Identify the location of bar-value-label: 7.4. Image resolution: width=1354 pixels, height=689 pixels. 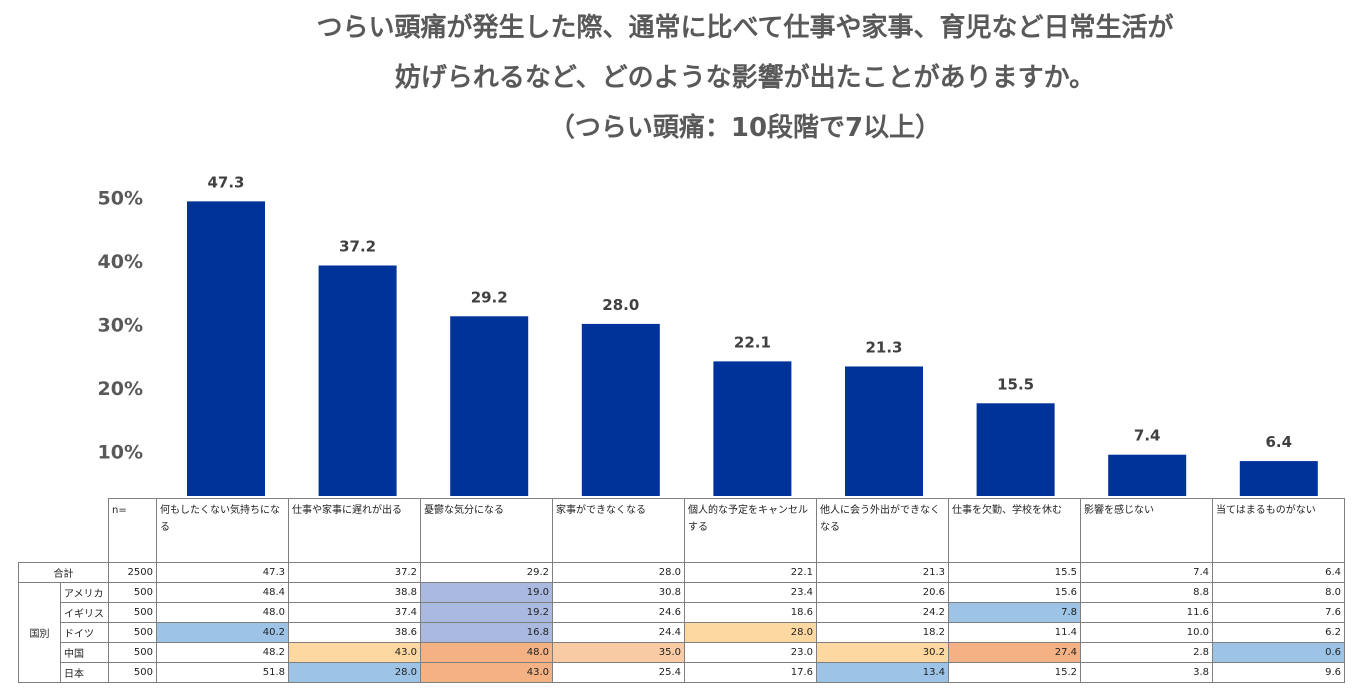
(1147, 436).